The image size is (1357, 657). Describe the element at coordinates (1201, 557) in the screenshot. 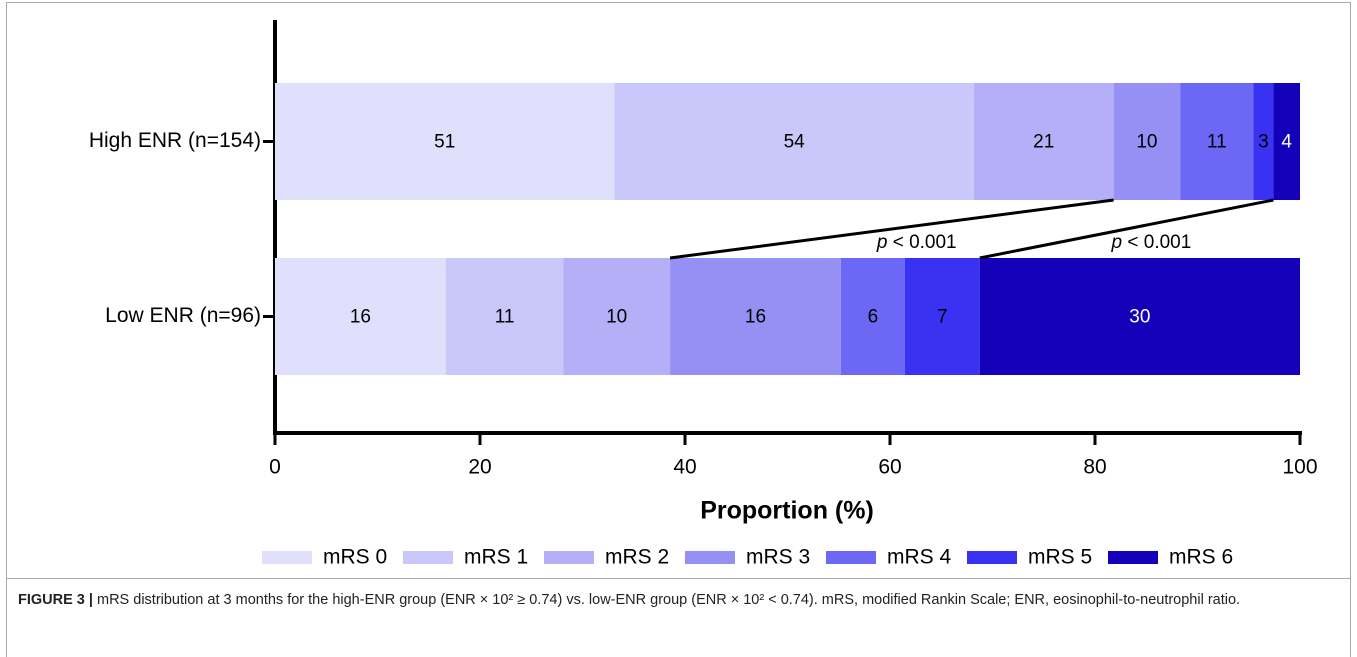

I see `legend-label: mRS 6` at that location.